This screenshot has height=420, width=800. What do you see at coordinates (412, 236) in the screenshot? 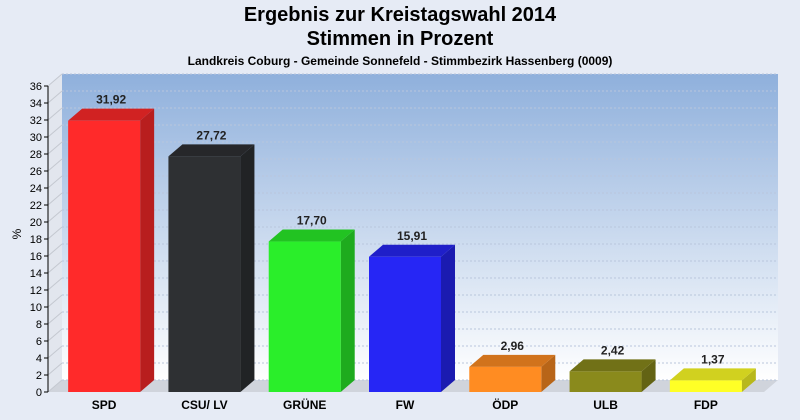
I see `data-label: 15,91` at bounding box center [412, 236].